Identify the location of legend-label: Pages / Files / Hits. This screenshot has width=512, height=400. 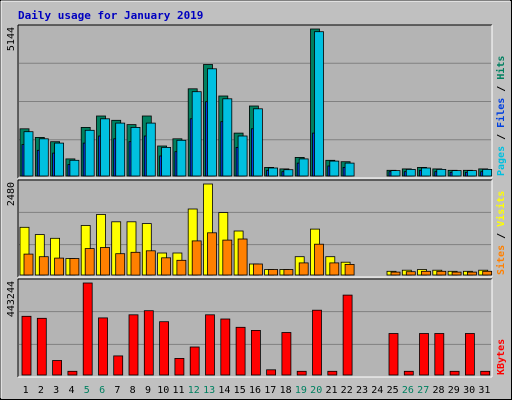
(501, 116).